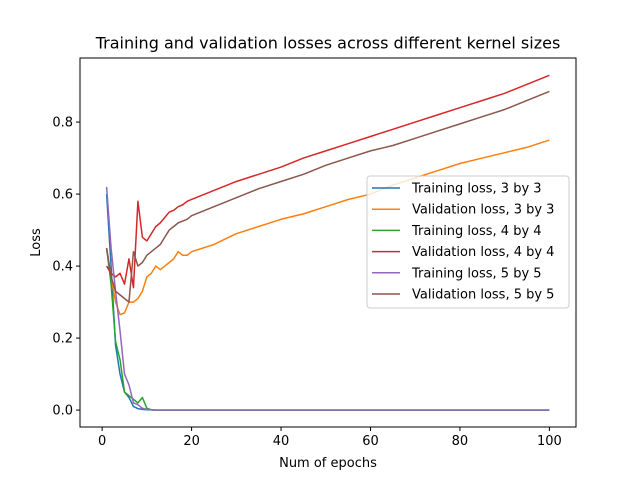 The width and height of the screenshot is (640, 480). Describe the element at coordinates (370, 441) in the screenshot. I see `x-tick-label: 60` at that location.